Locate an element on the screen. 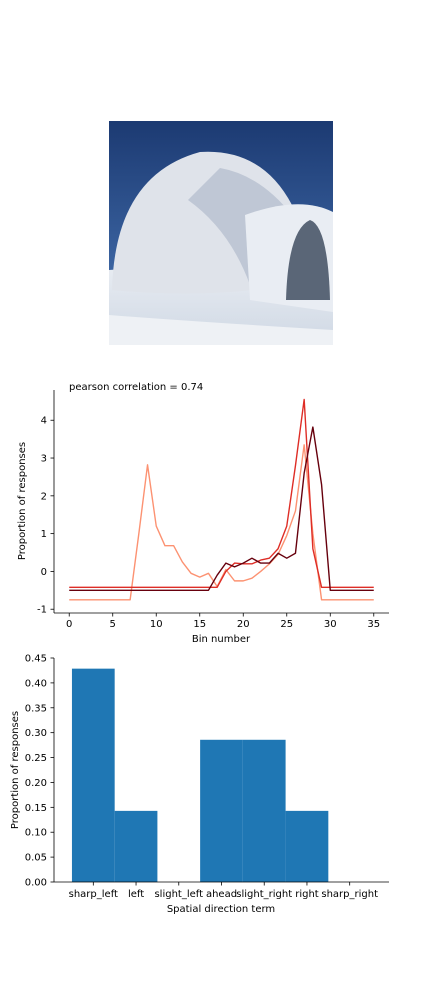  line-series-mid-series is located at coordinates (221, 493).